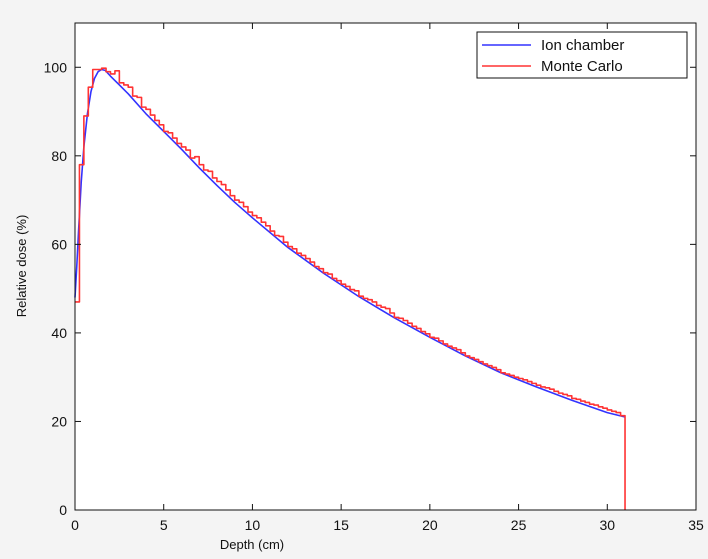  Describe the element at coordinates (59, 244) in the screenshot. I see `y-tick-label: 60` at that location.